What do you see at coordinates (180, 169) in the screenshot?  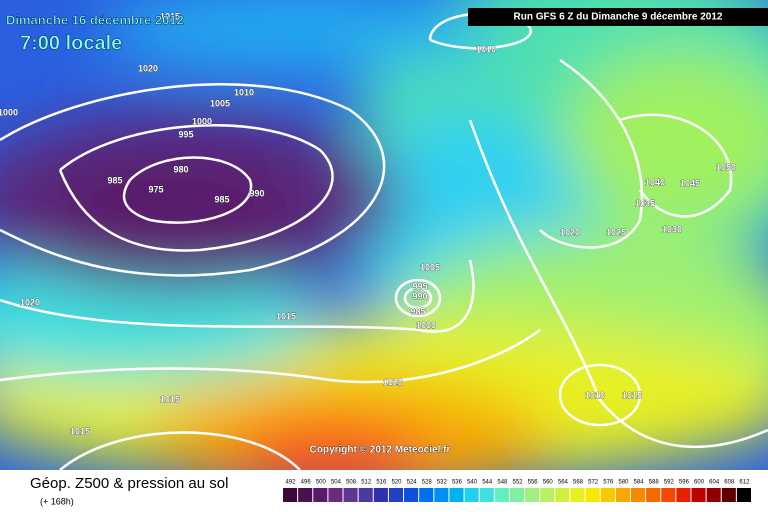 I see `isobar-label: 980` at bounding box center [180, 169].